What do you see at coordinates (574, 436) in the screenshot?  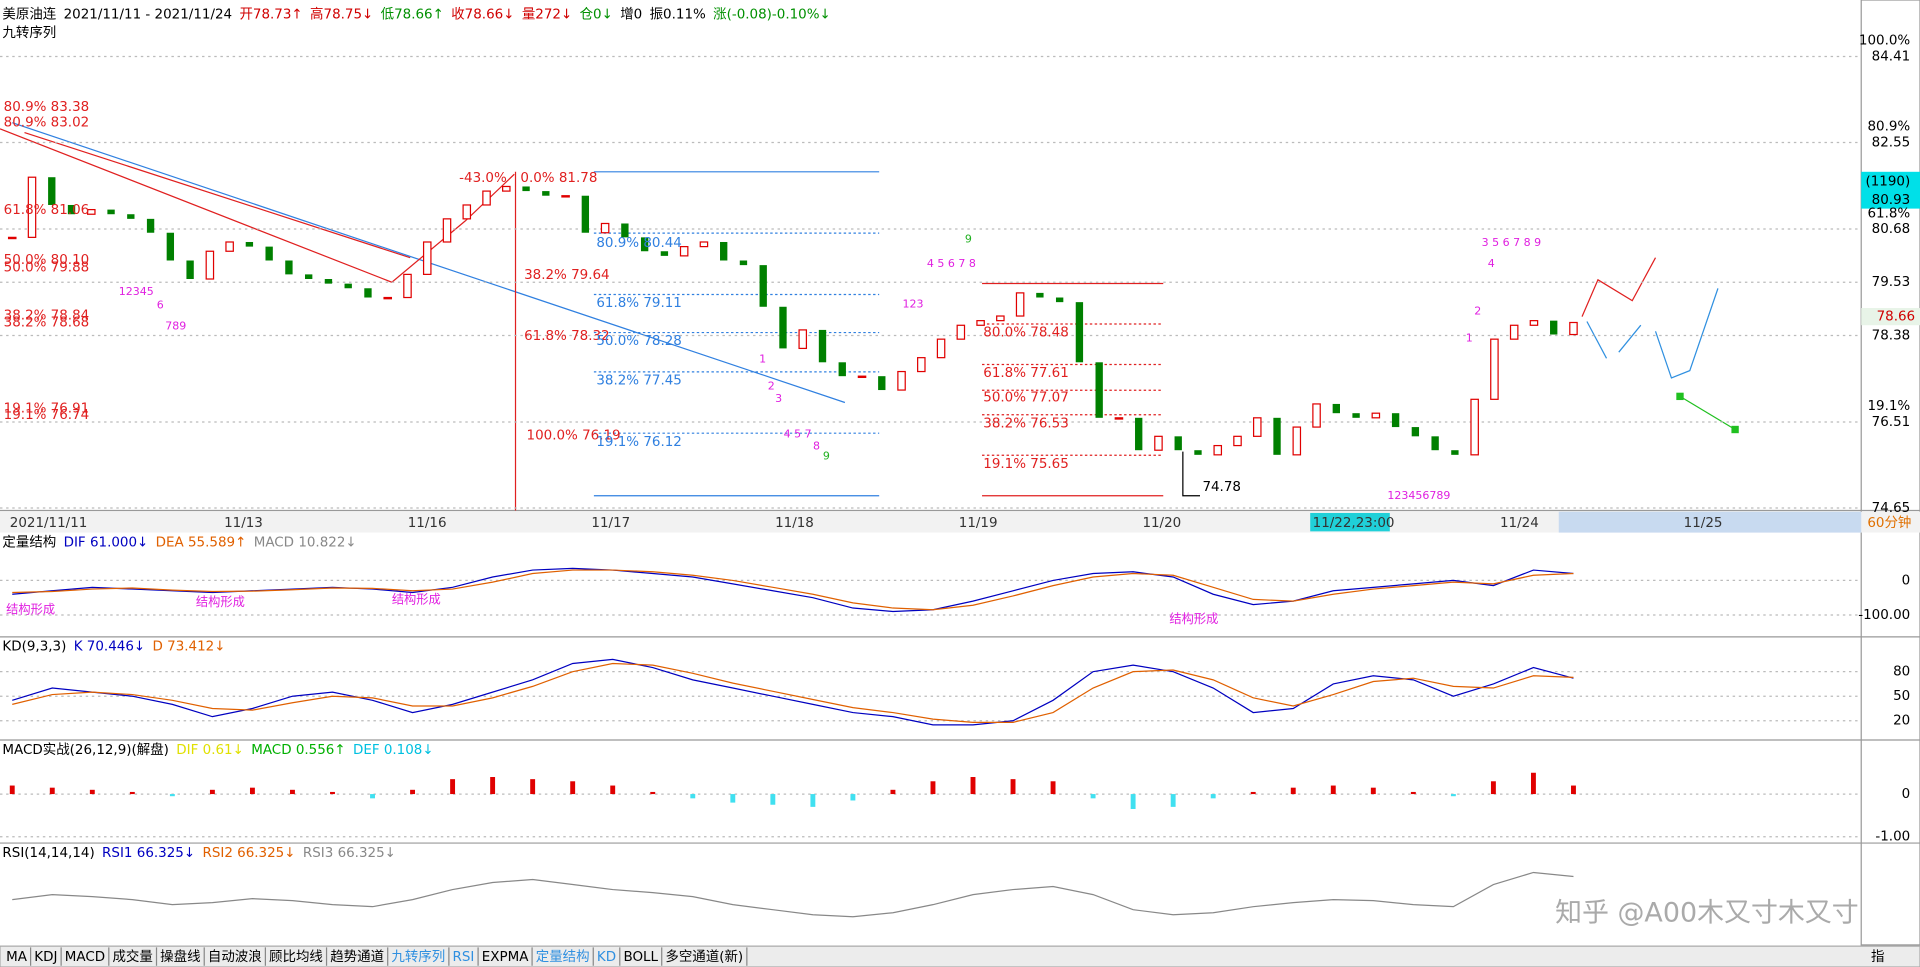 I see `fib-label: 100.0% 76.19` at bounding box center [574, 436].